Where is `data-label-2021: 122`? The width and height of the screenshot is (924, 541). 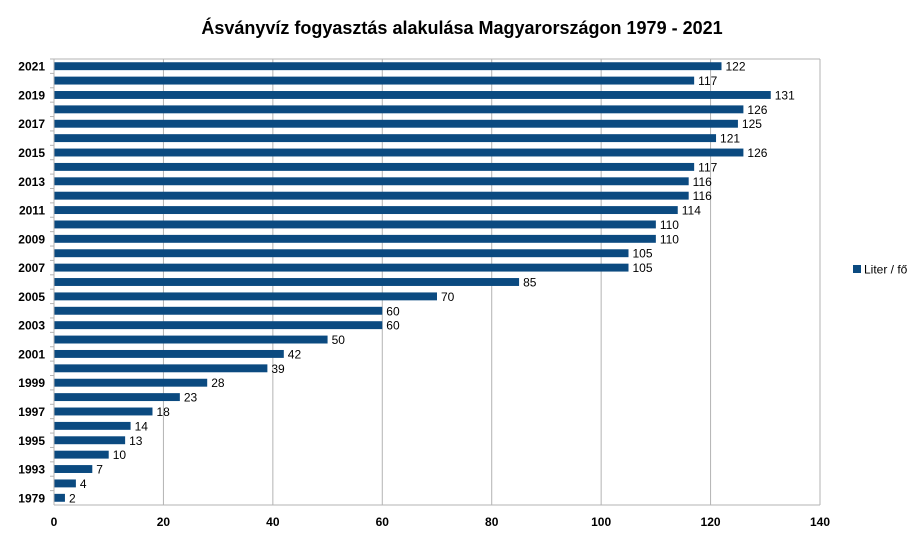 data-label-2021: 122 is located at coordinates (736, 67).